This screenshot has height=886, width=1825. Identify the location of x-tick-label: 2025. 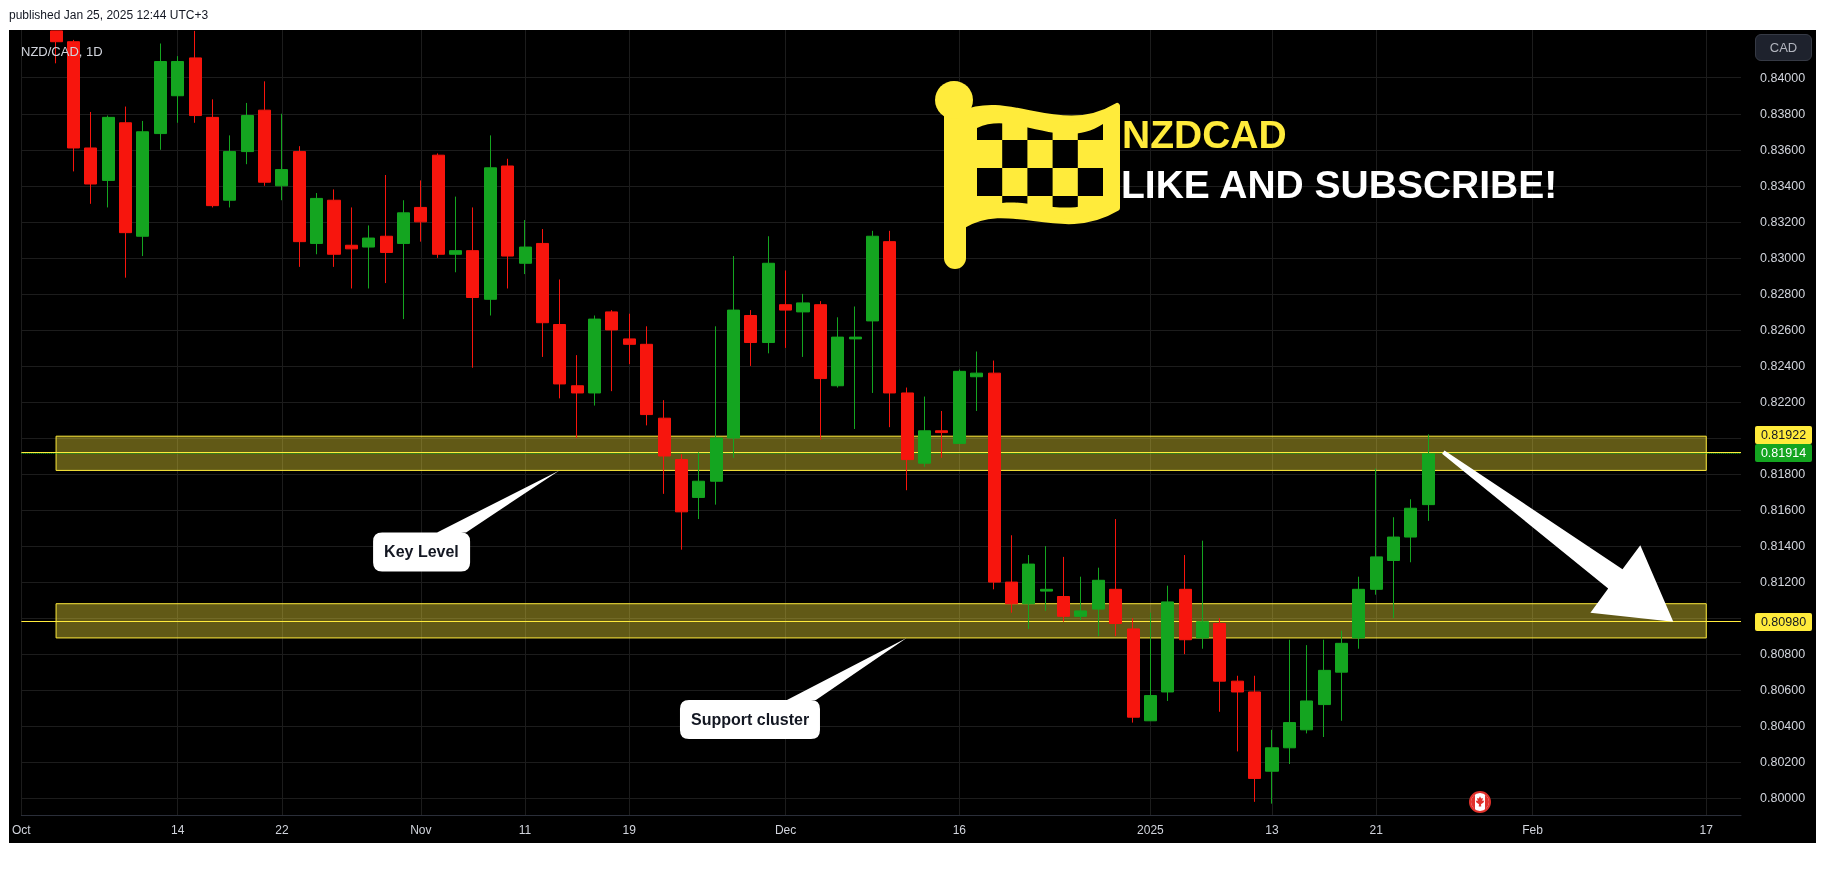
(1151, 830).